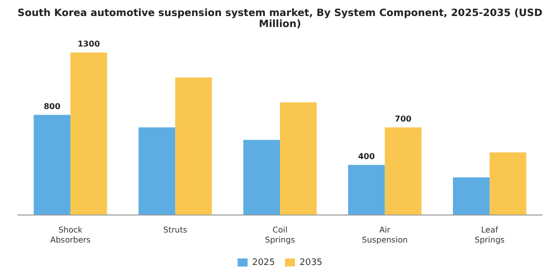  What do you see at coordinates (403, 119) in the screenshot?
I see `data-label: 700` at bounding box center [403, 119].